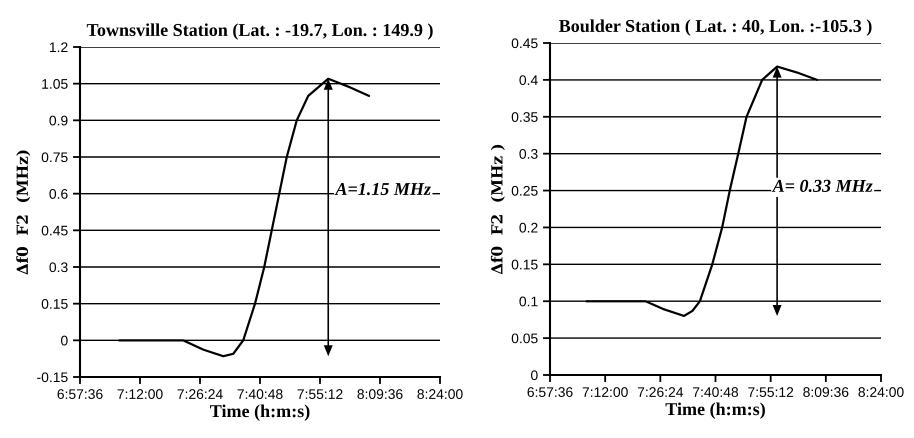  Describe the element at coordinates (497, 209) in the screenshot. I see `y-axis-title: ∆f0 F2 (MHz )` at that location.